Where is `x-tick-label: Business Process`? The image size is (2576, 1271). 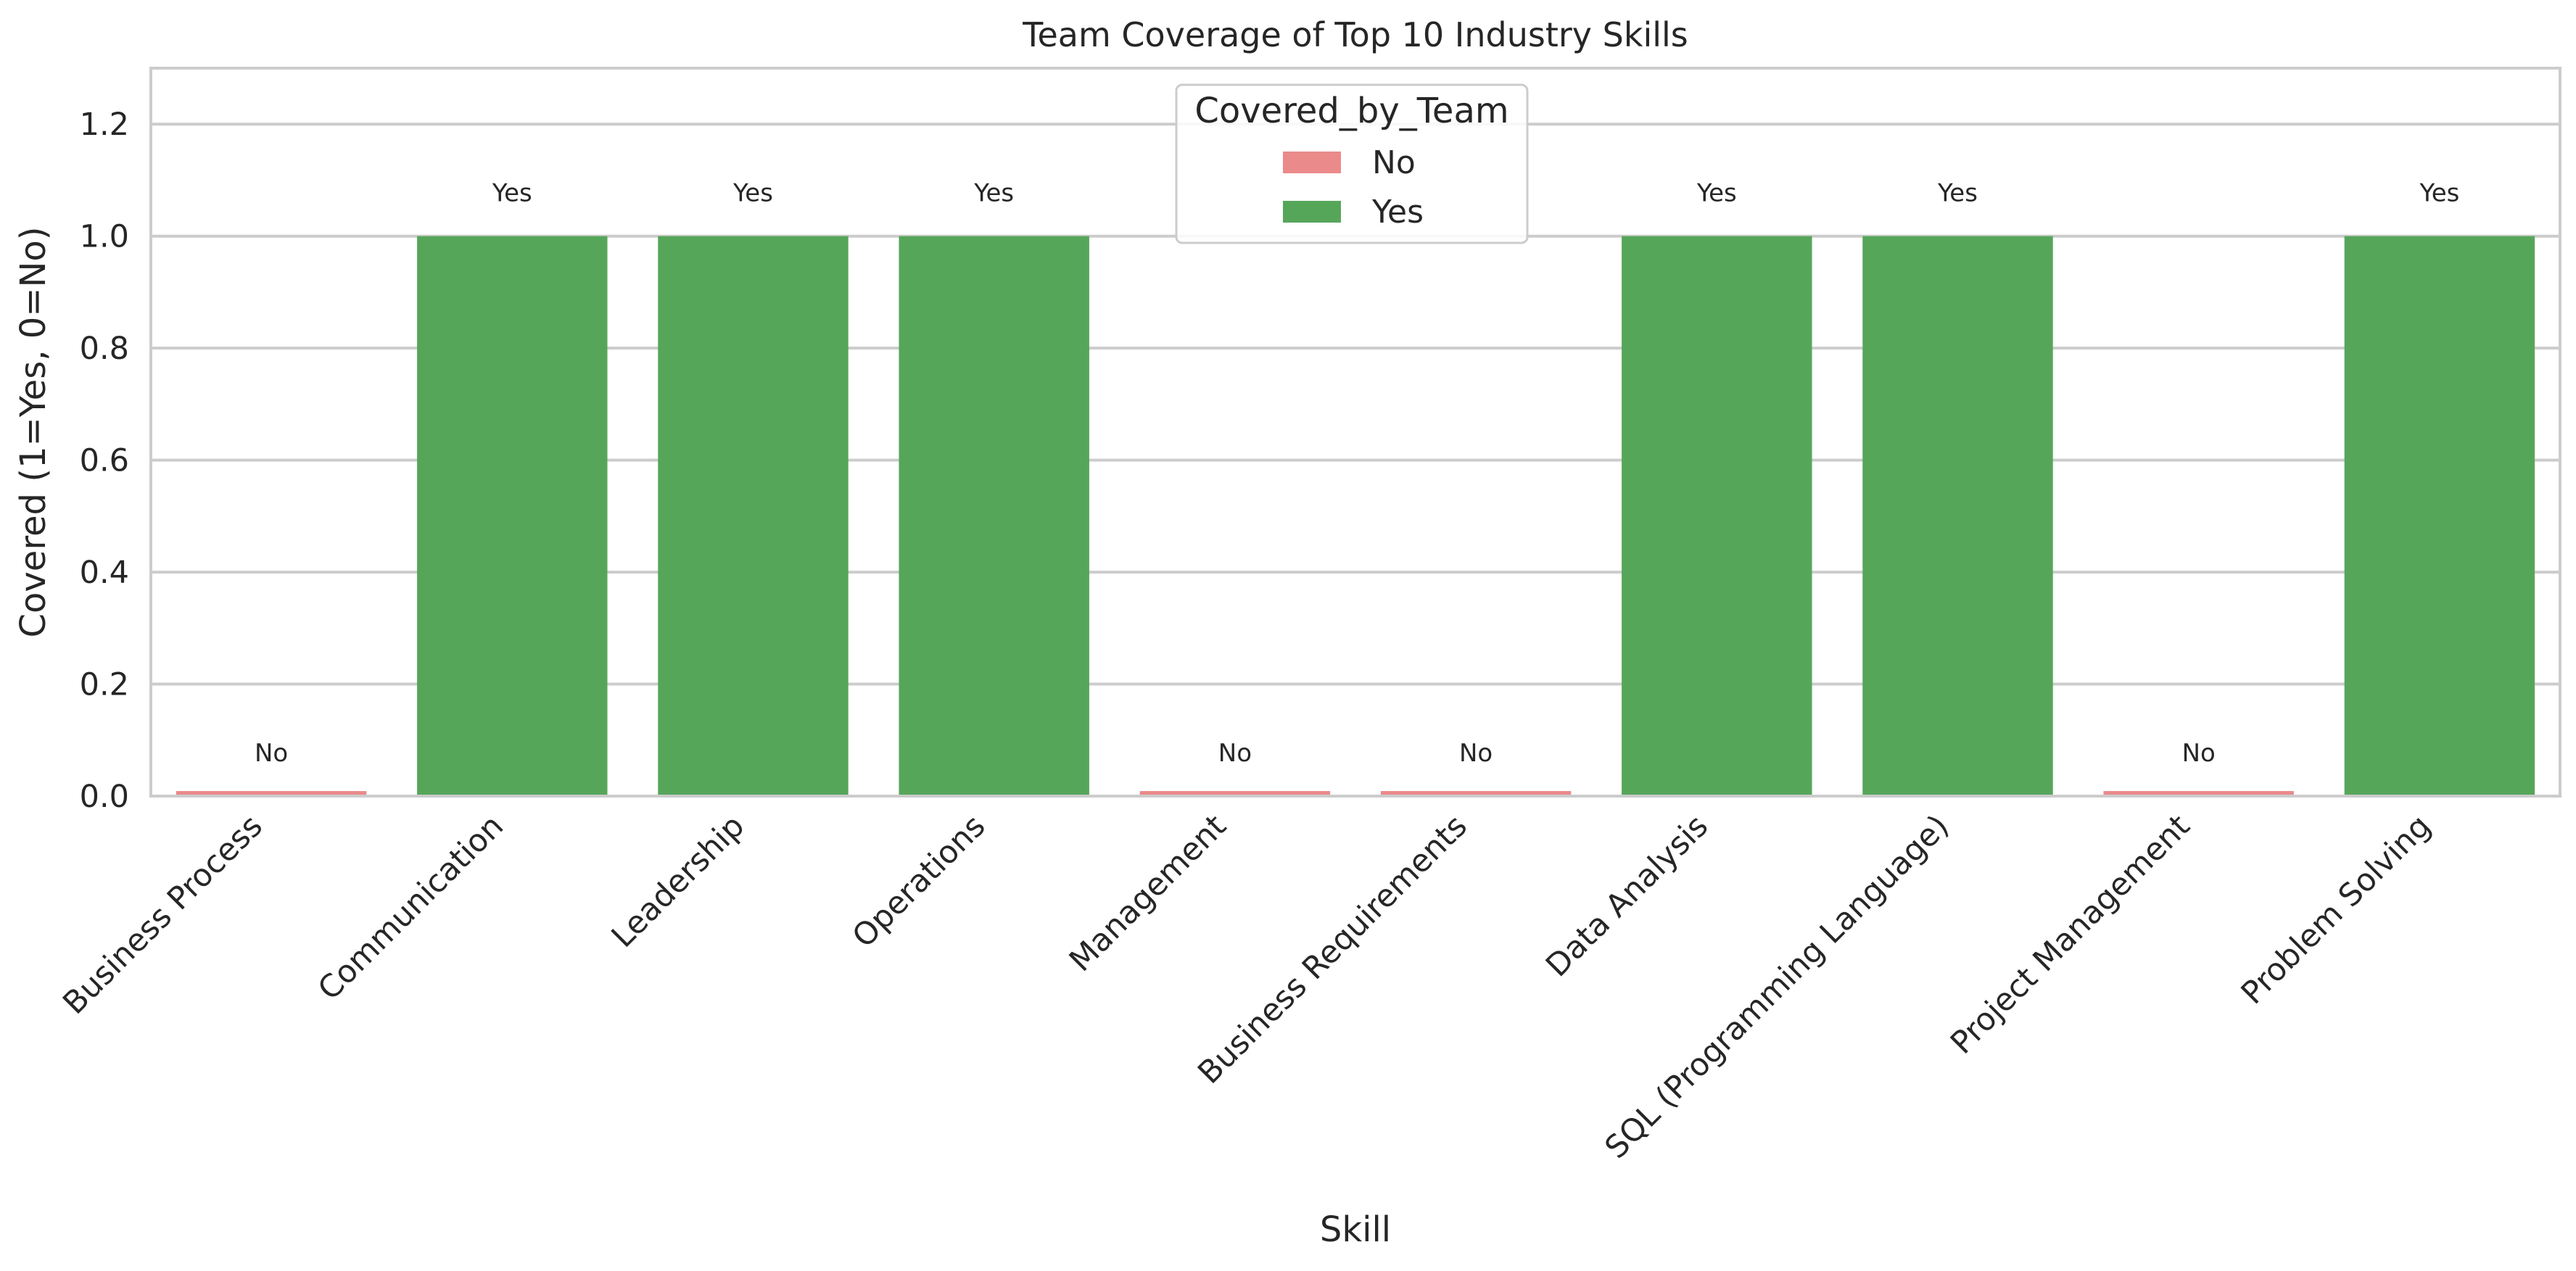
x-tick-label: Business Process is located at coordinates (162, 914).